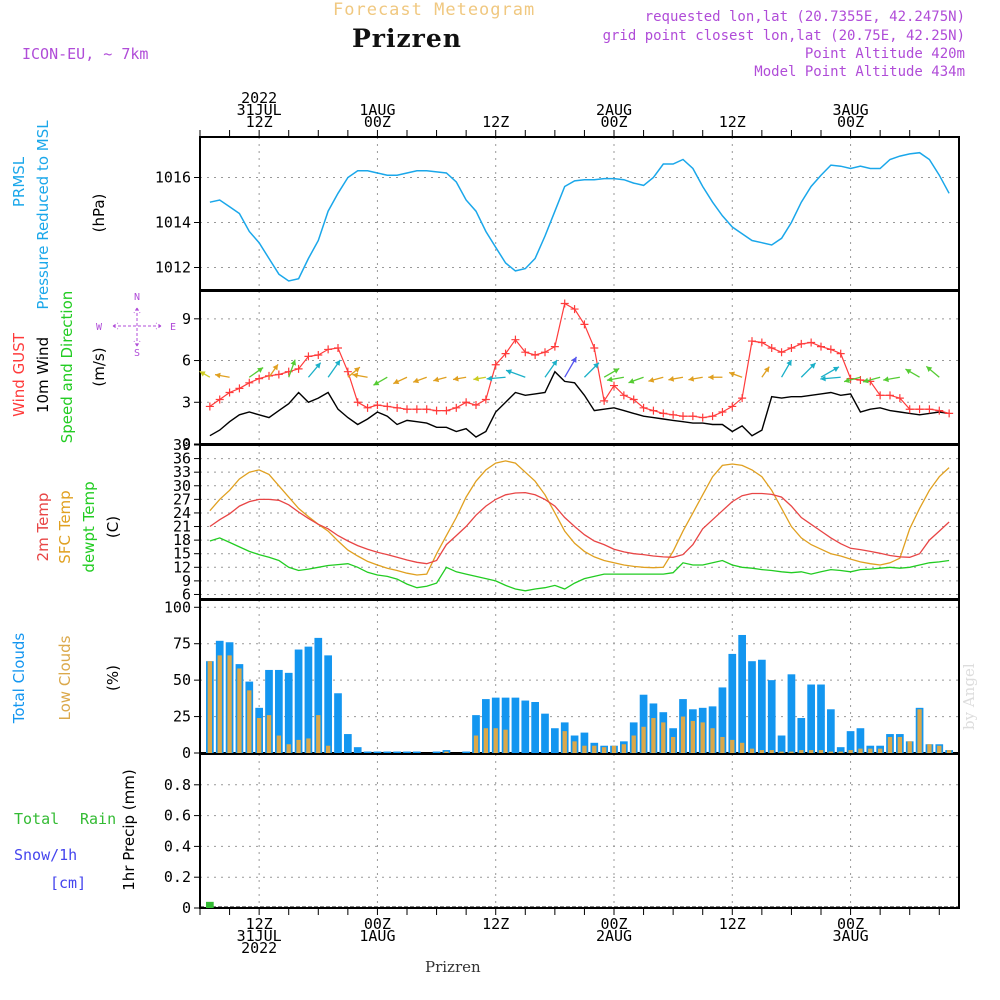  What do you see at coordinates (182, 445) in the screenshot?
I see `y-tick-label: 39` at bounding box center [182, 445].